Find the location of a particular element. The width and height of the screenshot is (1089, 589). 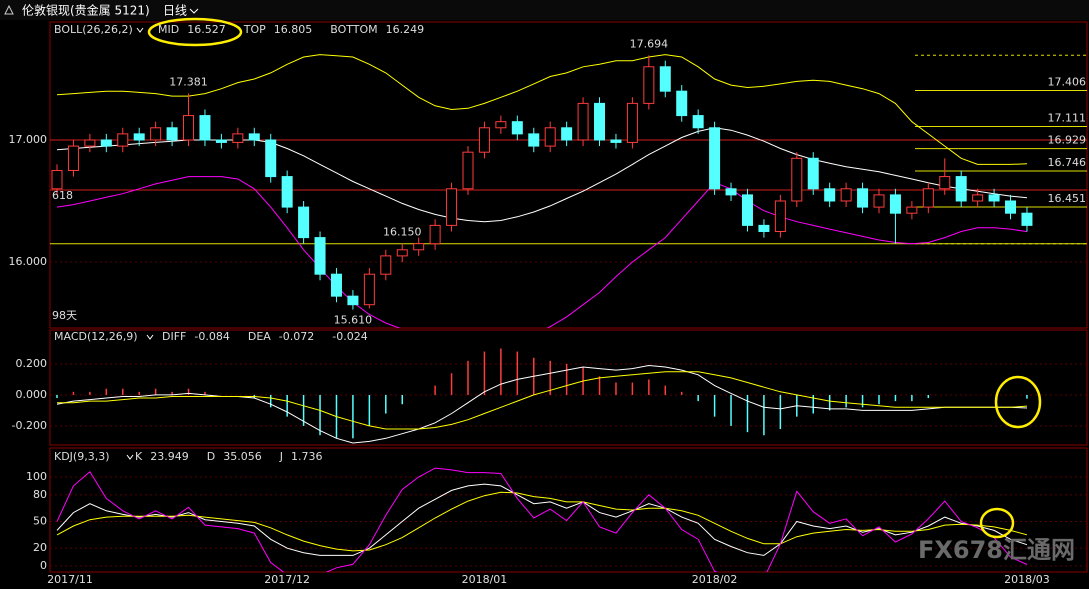

indicator-name: BOLL(26,26,2) is located at coordinates (93, 29).